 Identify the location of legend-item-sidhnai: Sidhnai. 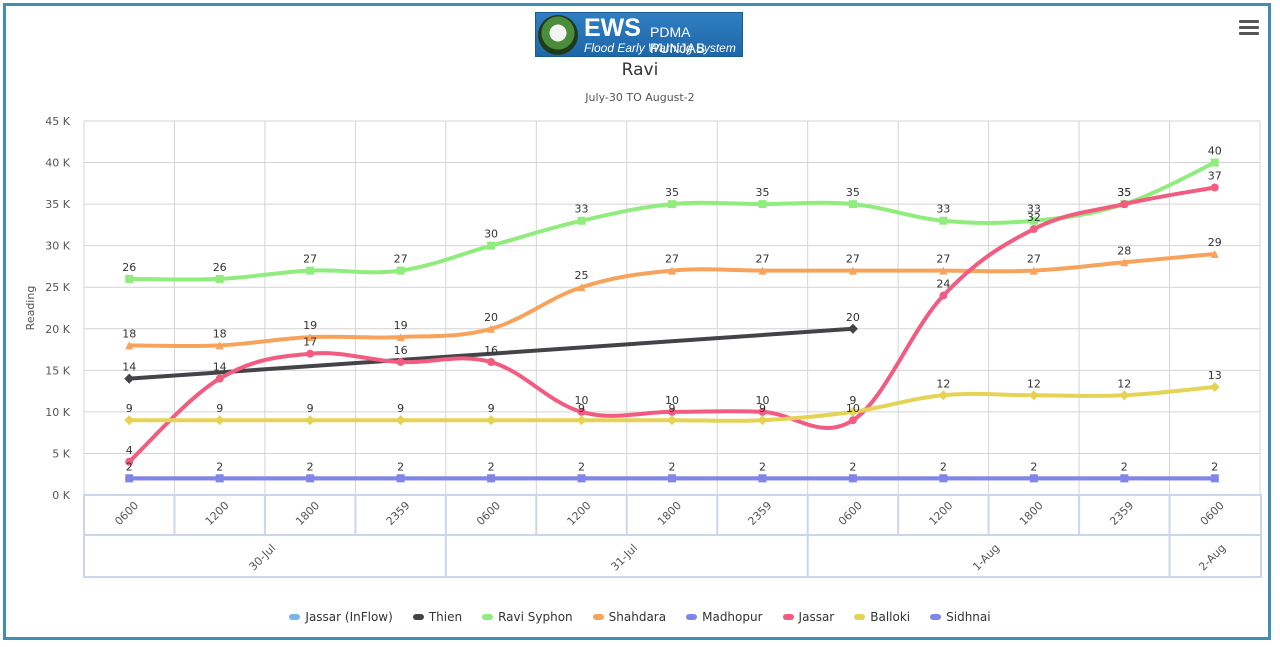
(960, 617).